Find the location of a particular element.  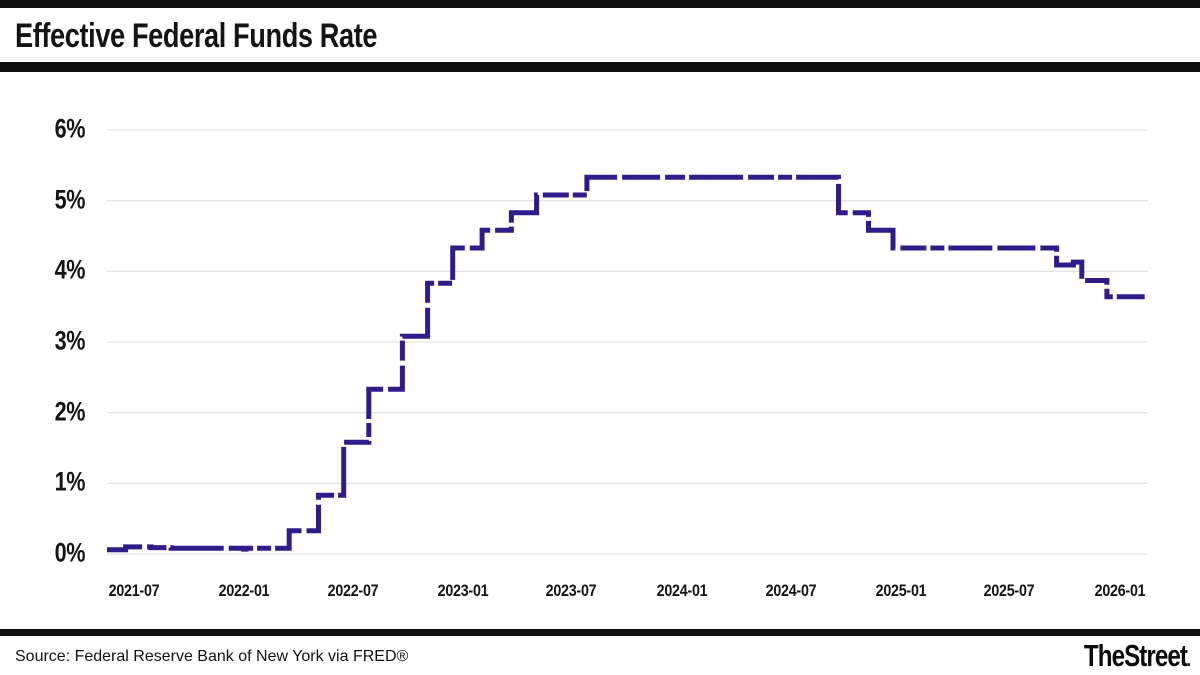

logo-period: . is located at coordinates (1189, 660).